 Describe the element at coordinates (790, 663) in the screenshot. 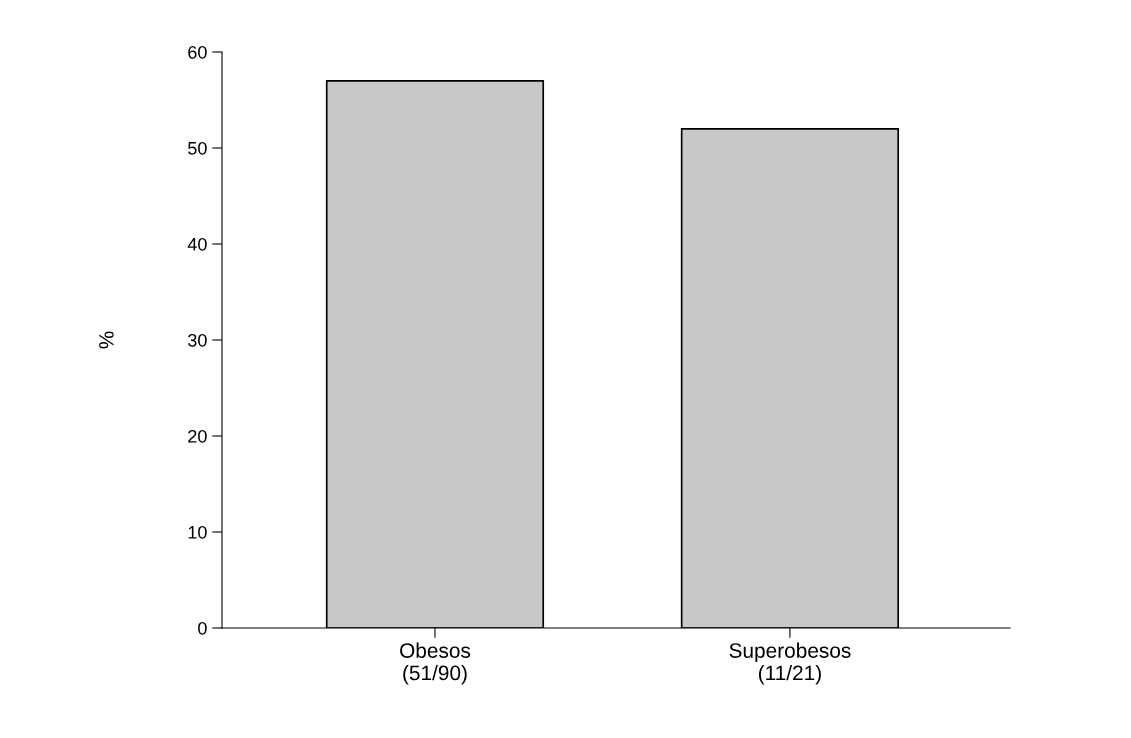

I see `x-tick-label: Superobesos (11/21)` at that location.